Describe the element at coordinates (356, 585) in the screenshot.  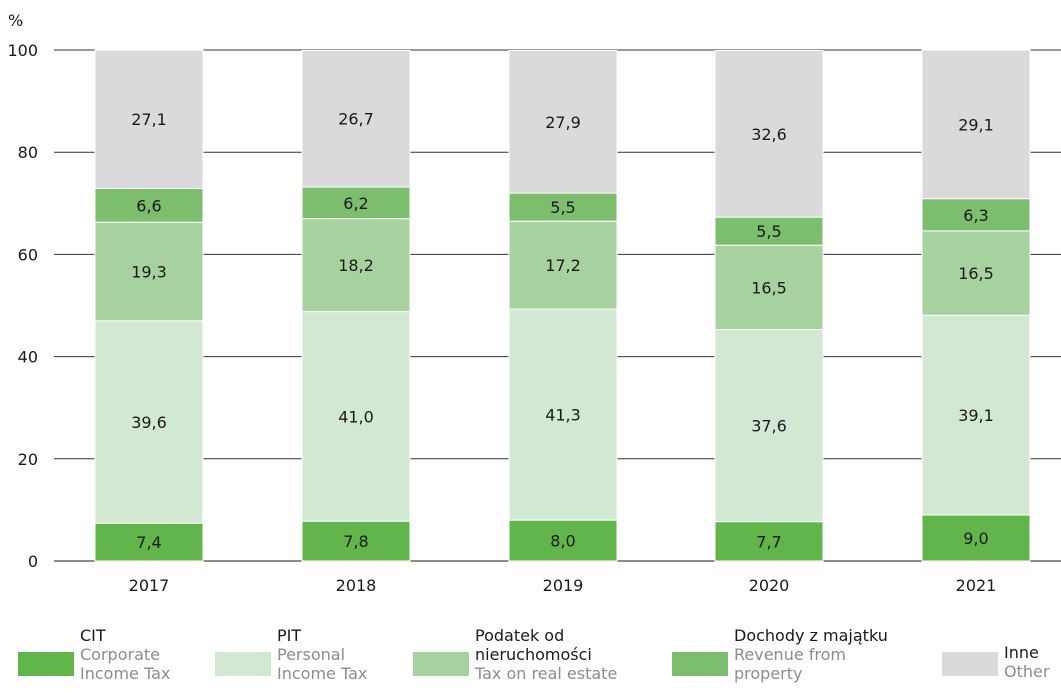
I see `x-tick-label: 2018` at that location.